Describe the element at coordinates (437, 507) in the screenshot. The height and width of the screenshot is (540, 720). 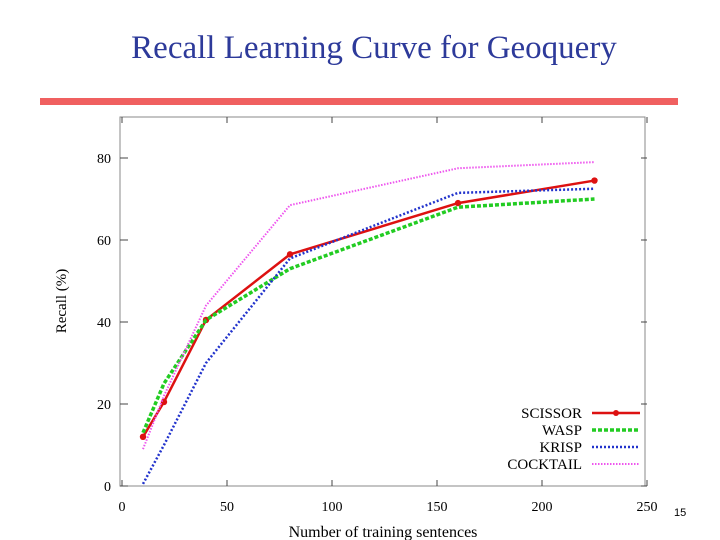
I see `x-tick-label: 150` at that location.